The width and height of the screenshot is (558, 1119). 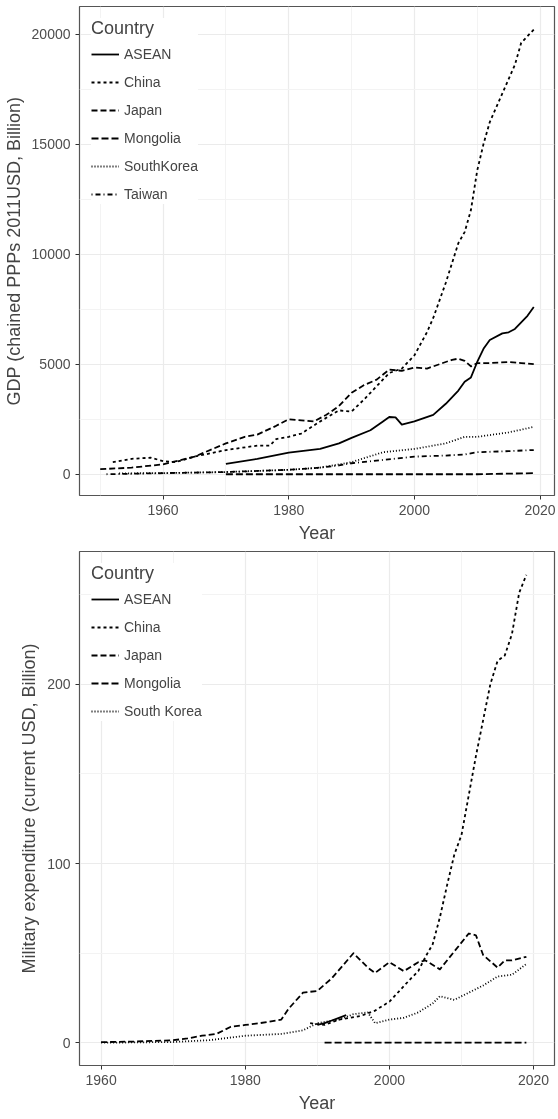 What do you see at coordinates (51, 34) in the screenshot?
I see `y-tick-label: 20000` at bounding box center [51, 34].